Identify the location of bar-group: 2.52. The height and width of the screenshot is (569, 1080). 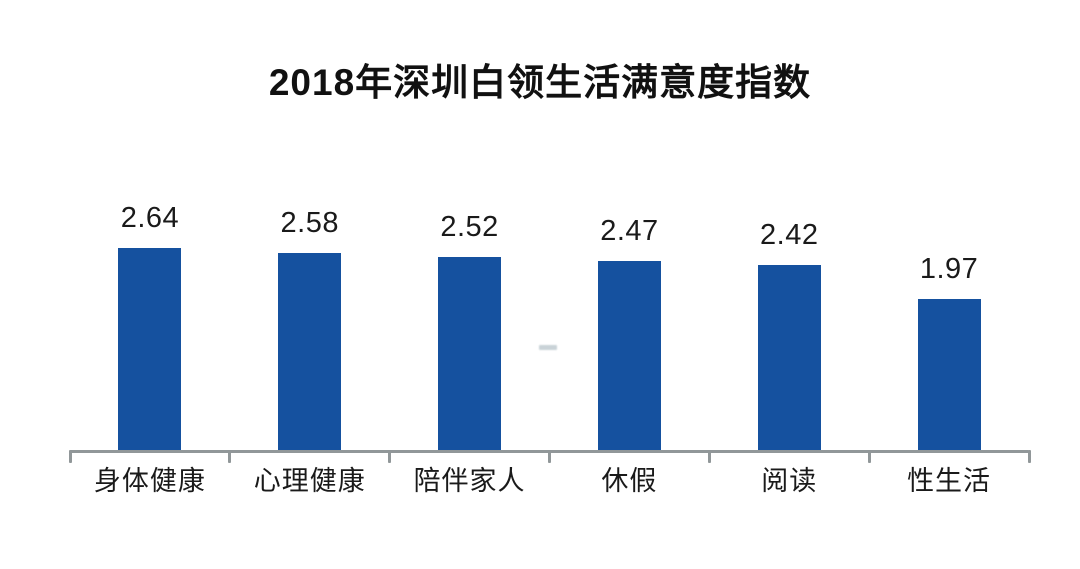
(470, 330).